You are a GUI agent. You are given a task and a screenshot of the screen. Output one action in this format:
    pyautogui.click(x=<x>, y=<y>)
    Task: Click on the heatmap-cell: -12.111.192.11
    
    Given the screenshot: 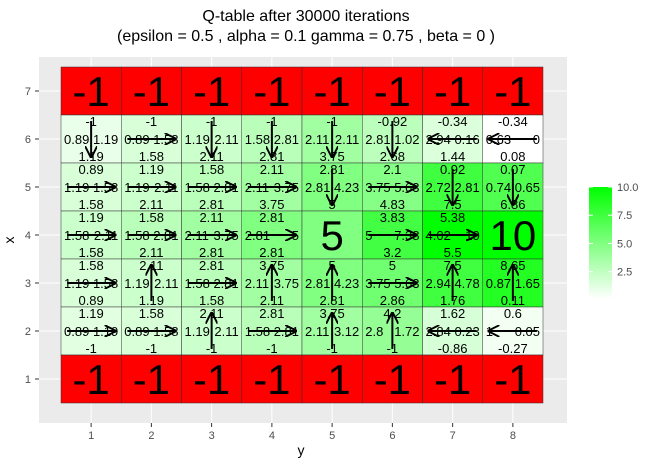 What is the action you would take?
    pyautogui.click(x=211, y=139)
    